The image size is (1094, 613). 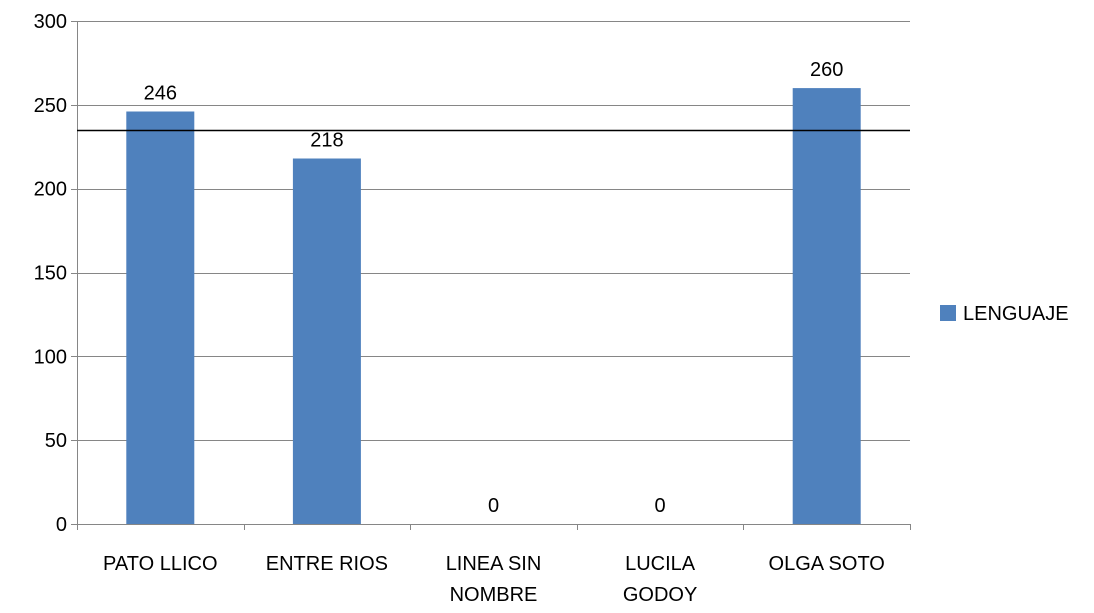 I want to click on x-category-label: OLGA SOTO, so click(x=827, y=564).